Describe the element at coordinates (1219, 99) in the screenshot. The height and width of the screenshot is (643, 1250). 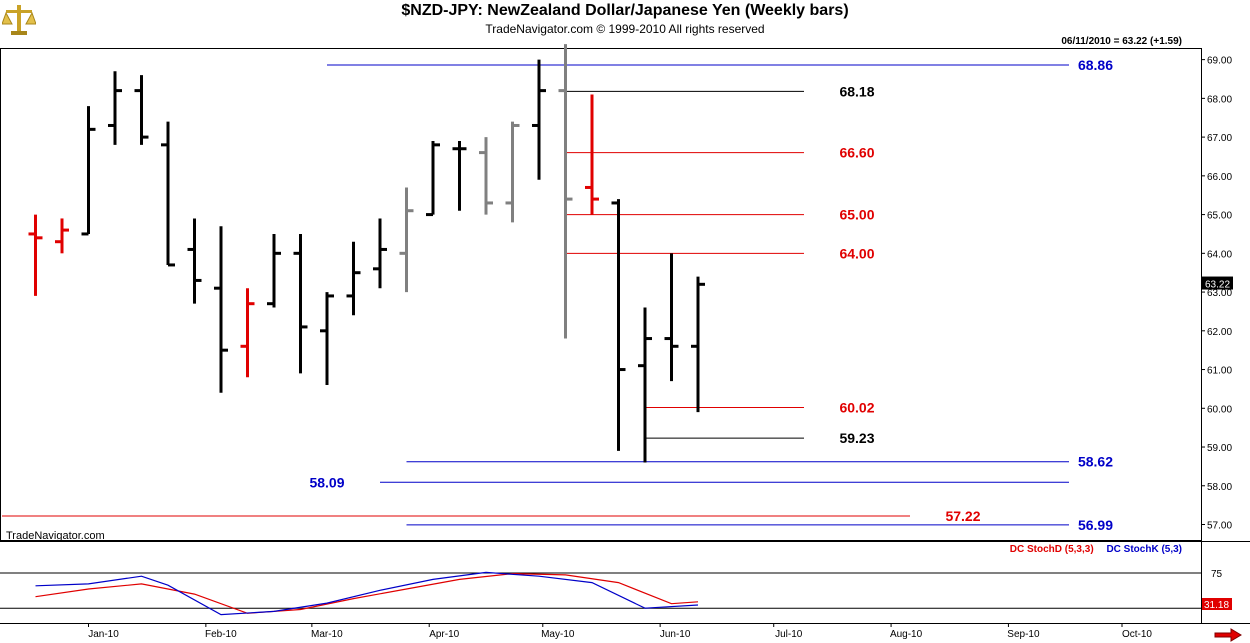
I see `price-tick-label: 68.00` at that location.